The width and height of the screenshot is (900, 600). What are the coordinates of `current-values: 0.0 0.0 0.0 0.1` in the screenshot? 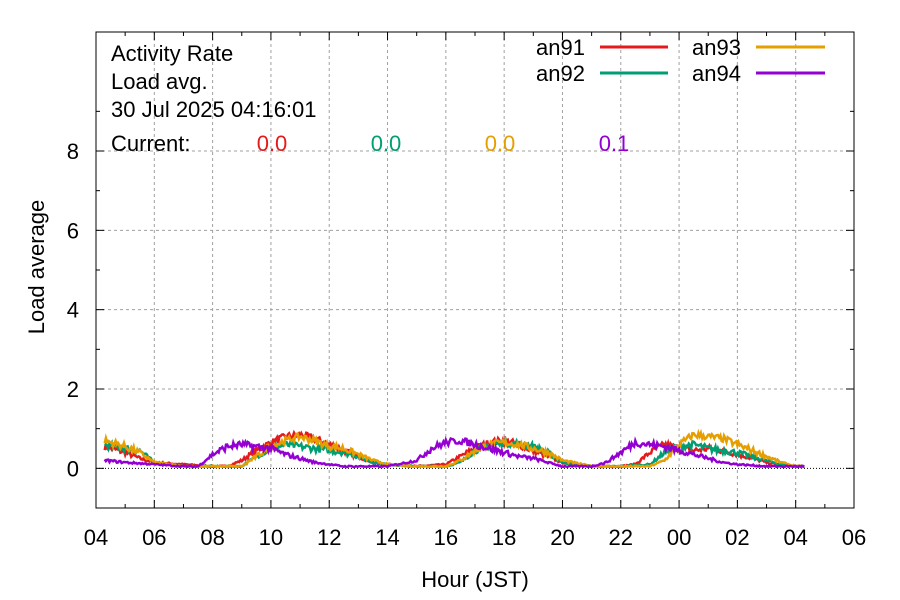 It's located at (443, 143).